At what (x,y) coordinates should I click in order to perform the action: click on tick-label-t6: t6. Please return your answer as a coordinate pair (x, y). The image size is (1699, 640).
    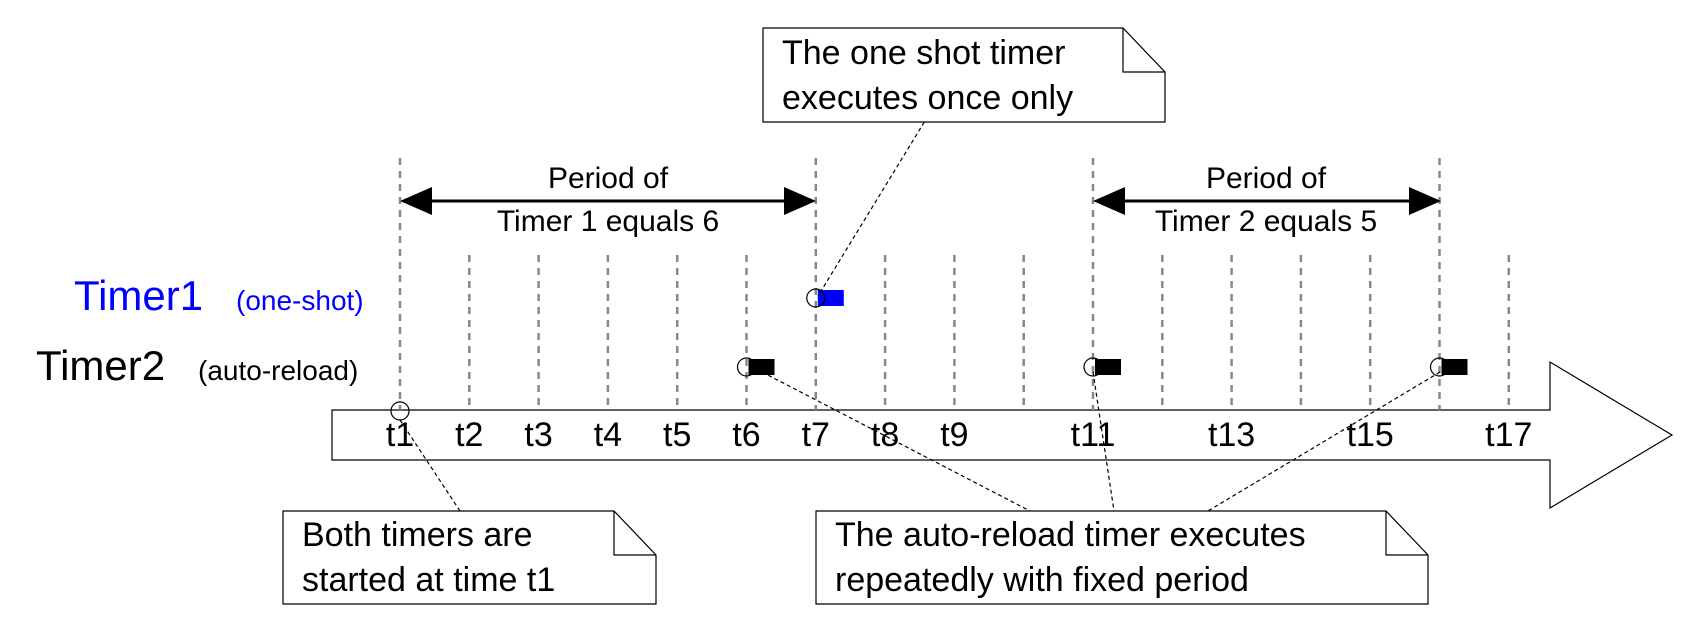
    Looking at the image, I should click on (746, 435).